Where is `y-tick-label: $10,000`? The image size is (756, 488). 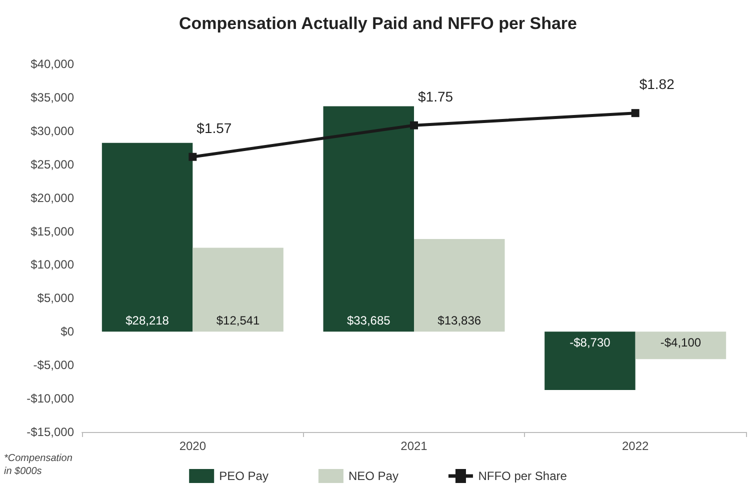
y-tick-label: $10,000 is located at coordinates (52, 265).